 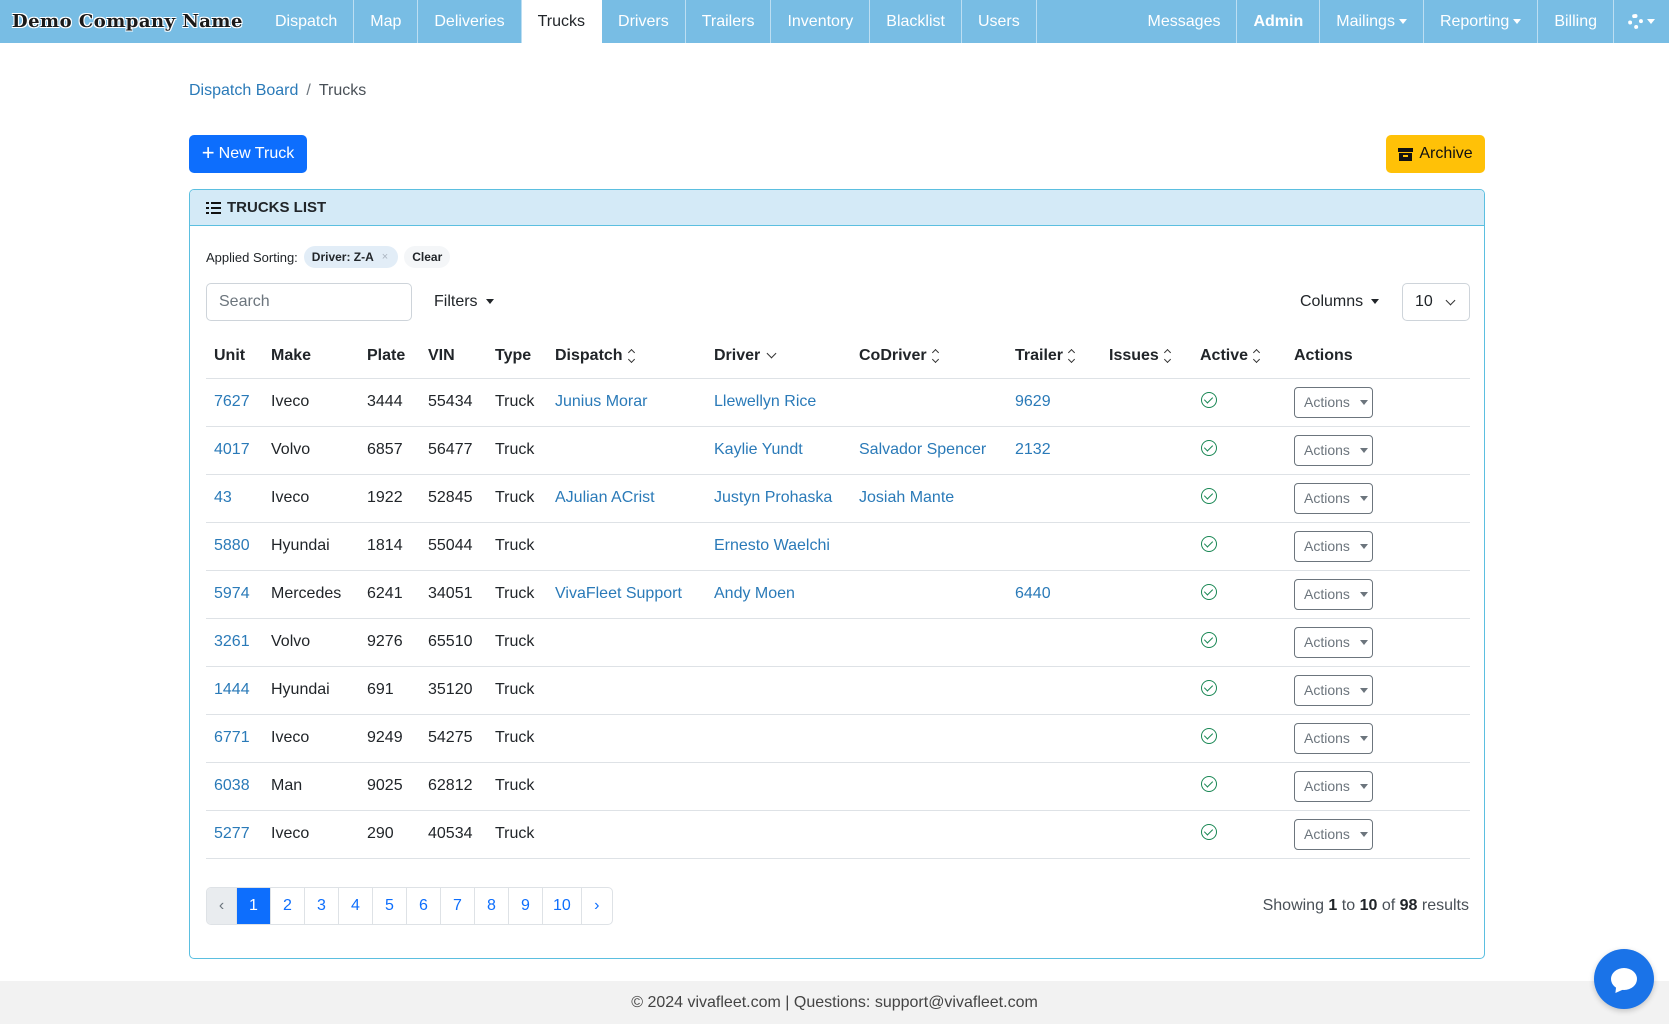 I want to click on cell-trailer-value: 9629, so click(x=1033, y=401).